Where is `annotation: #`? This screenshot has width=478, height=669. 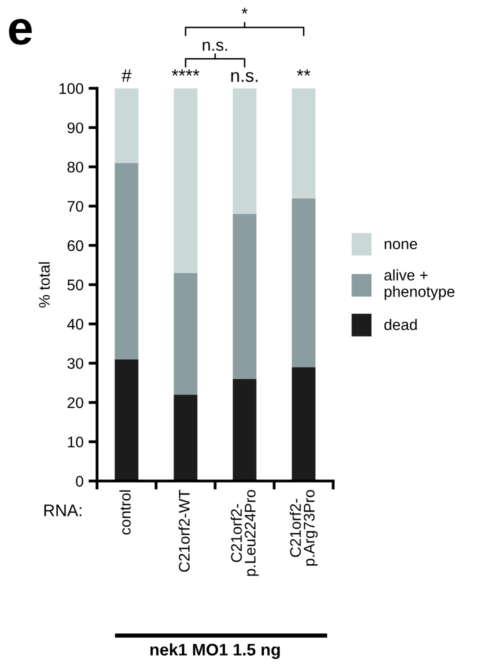 annotation: # is located at coordinates (127, 75).